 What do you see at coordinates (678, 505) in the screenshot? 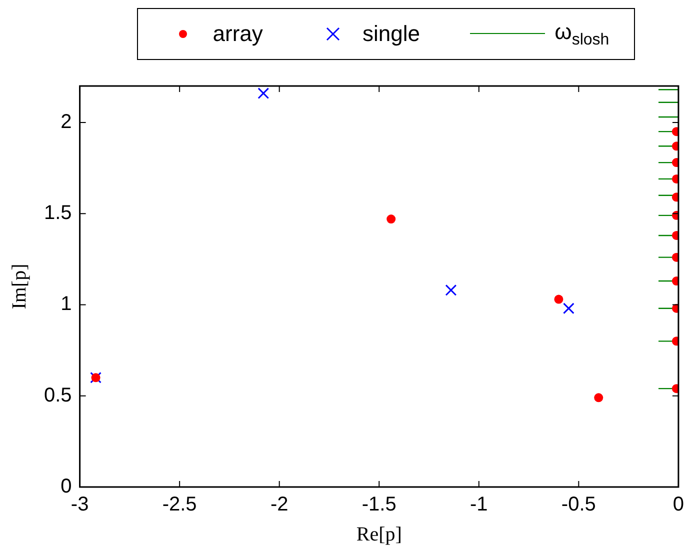
I see `x-tick-label: 0` at bounding box center [678, 505].